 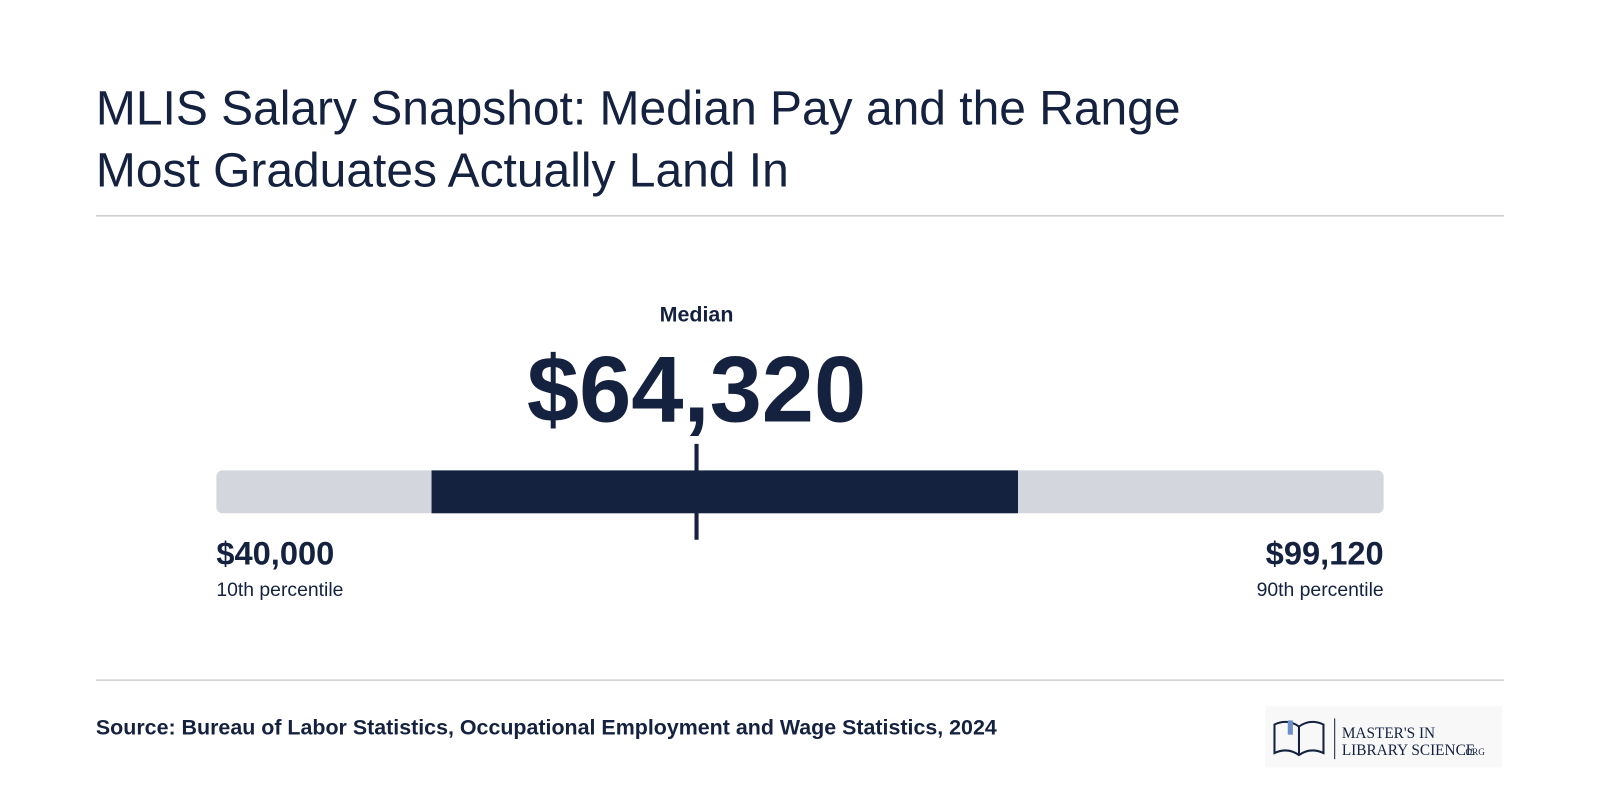 What do you see at coordinates (1474, 752) in the screenshot?
I see `logo-text: .ORG` at bounding box center [1474, 752].